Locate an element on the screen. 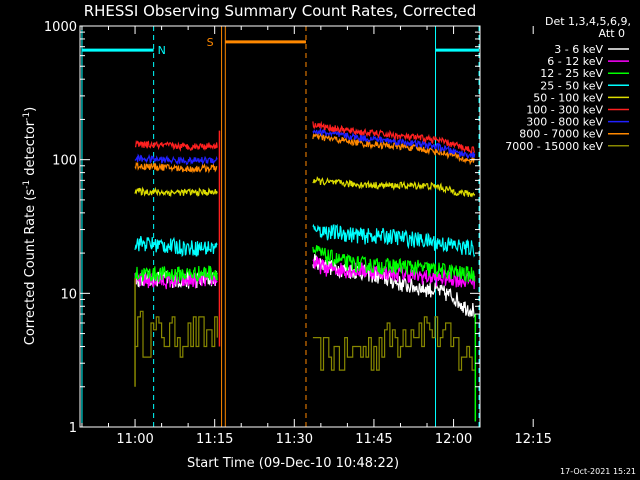 The height and width of the screenshot is (480, 640). legend-label: 7000 - 15000 keV is located at coordinates (554, 146).